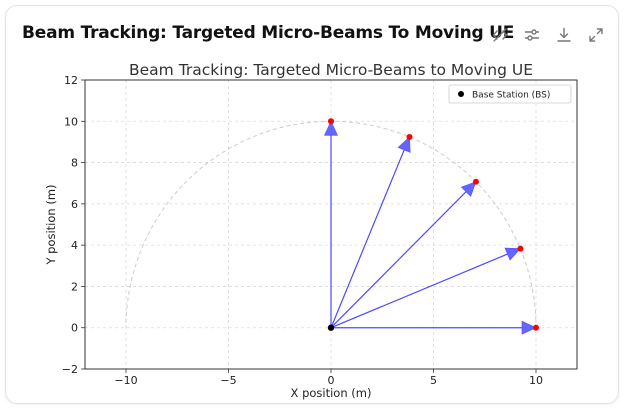 Image resolution: width=624 pixels, height=409 pixels. I want to click on download-icon, so click(564, 34).